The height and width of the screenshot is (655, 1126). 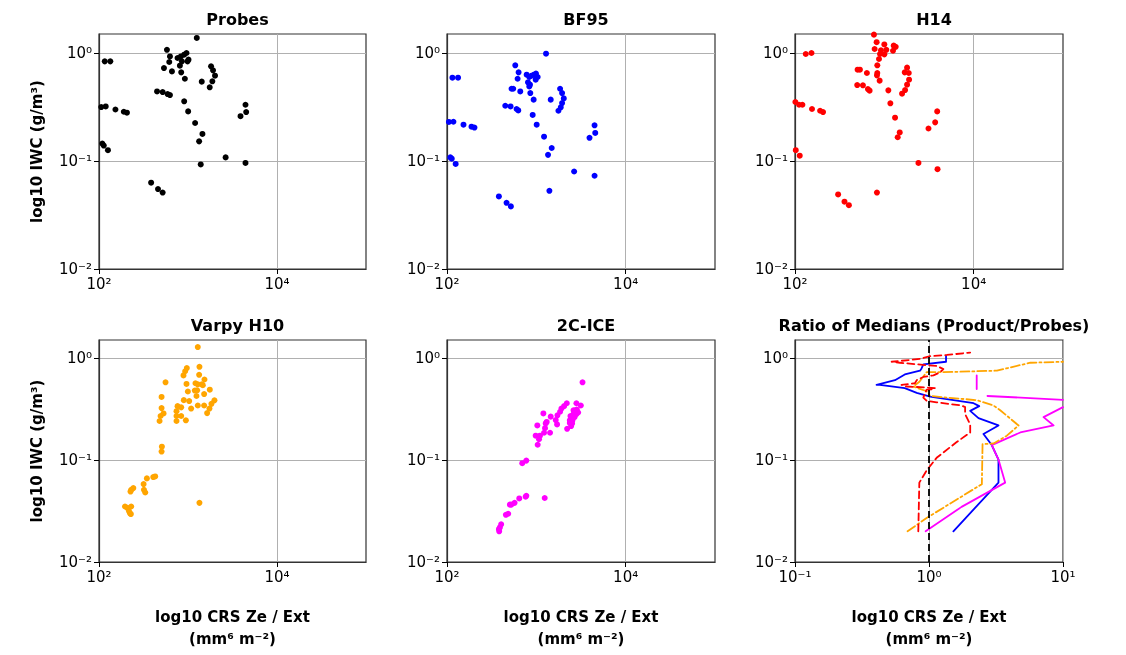 What do you see at coordinates (237, 19) in the screenshot?
I see `chart-title: Probes` at bounding box center [237, 19].